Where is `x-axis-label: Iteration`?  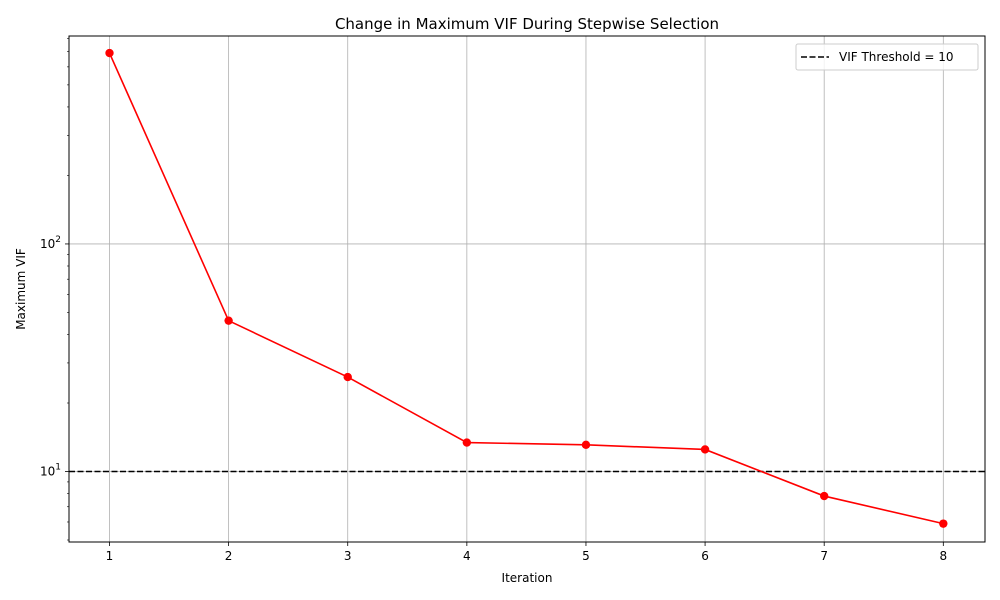 x-axis-label: Iteration is located at coordinates (527, 578).